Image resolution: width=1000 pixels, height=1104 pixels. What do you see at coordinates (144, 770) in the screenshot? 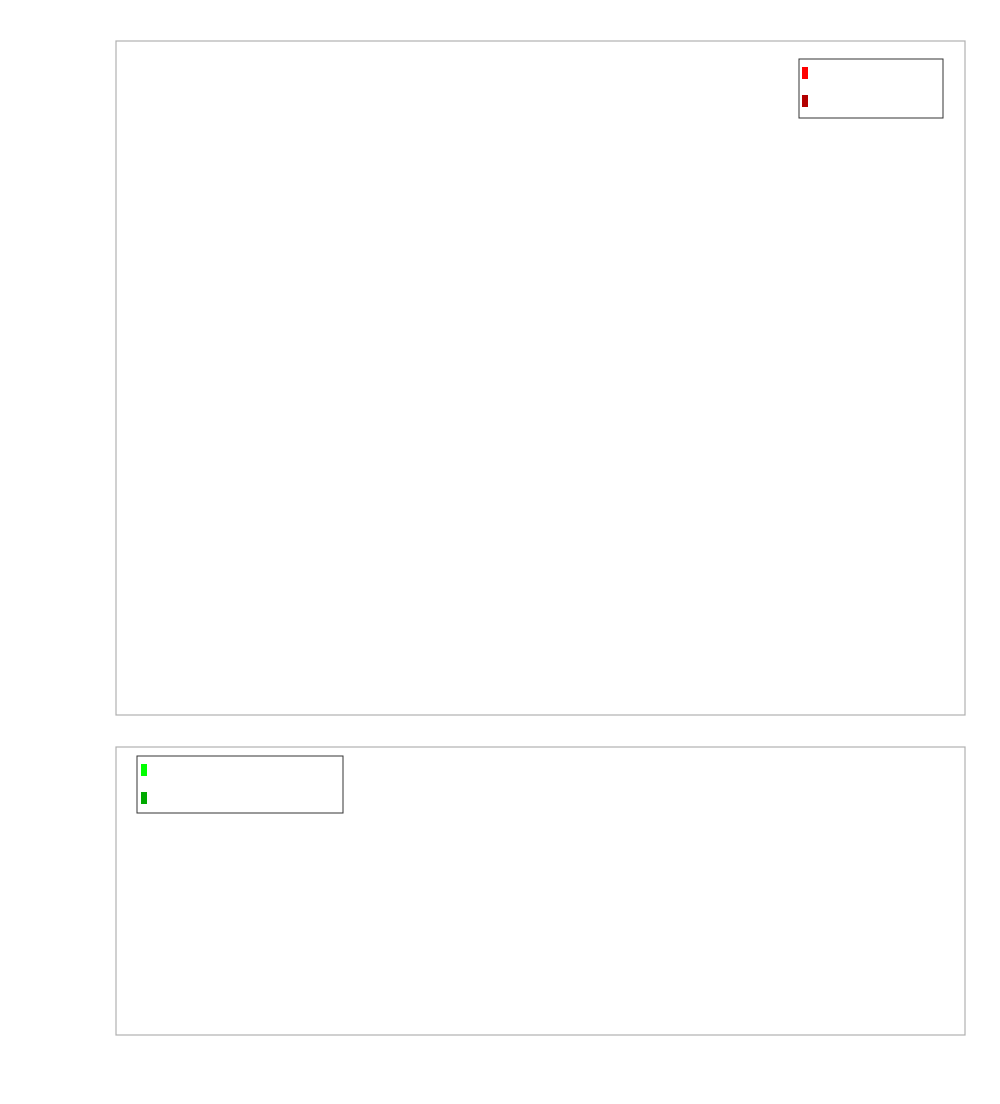
I see `available-swatch-icon` at bounding box center [144, 770].